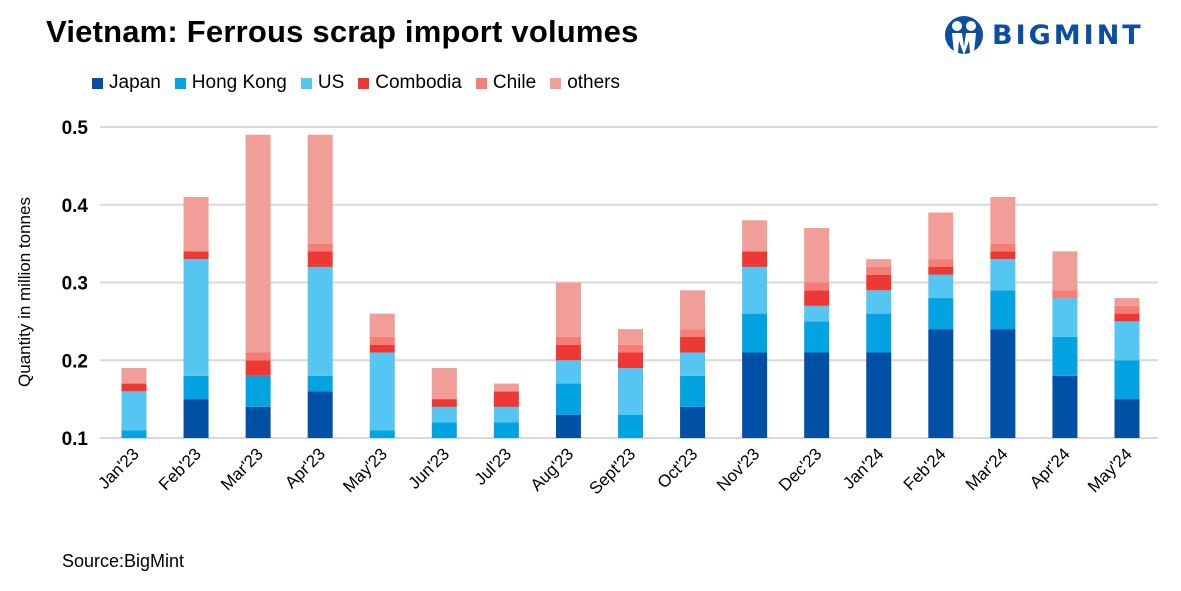  I want to click on x-tick-label: Mar'23, so click(242, 469).